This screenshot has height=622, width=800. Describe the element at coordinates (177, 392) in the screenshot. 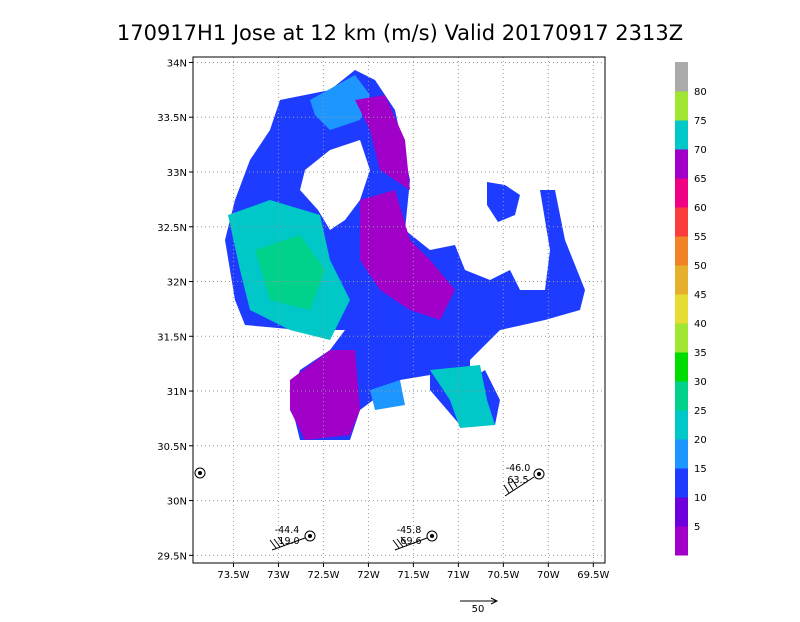

I see `y-tick-label: 31N` at that location.